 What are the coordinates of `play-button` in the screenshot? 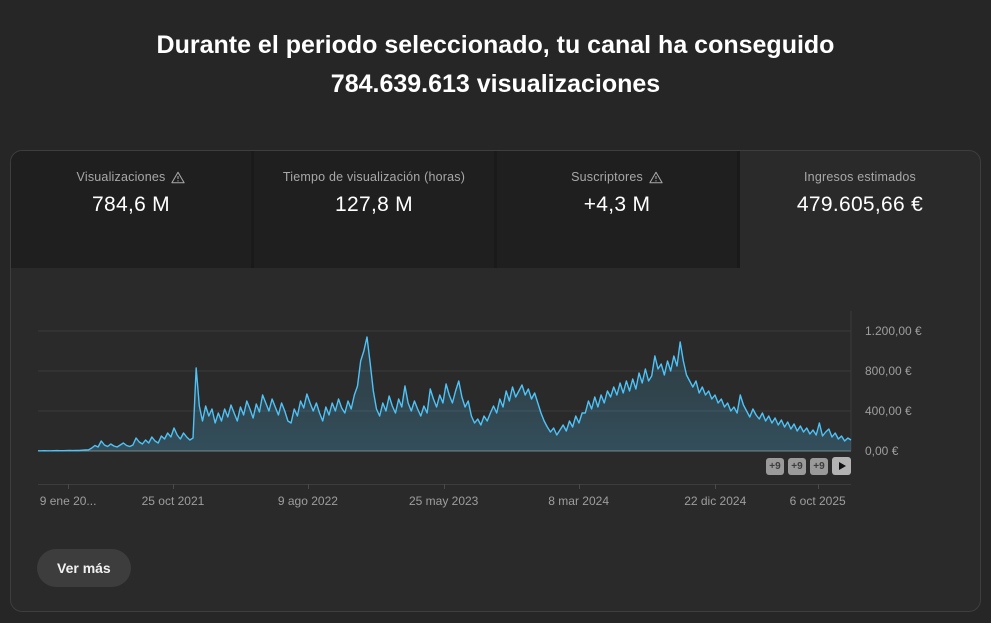 It's located at (841, 466).